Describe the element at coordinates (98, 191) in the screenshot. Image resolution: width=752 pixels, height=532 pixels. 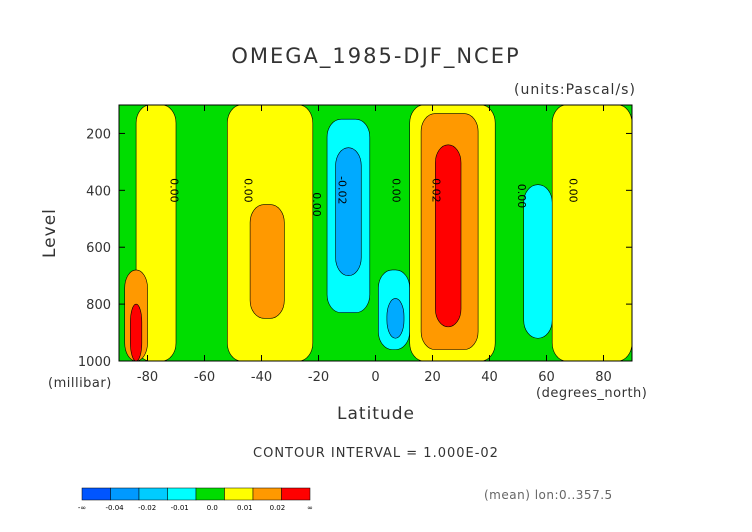
I see `y-tick-label: 400` at that location.